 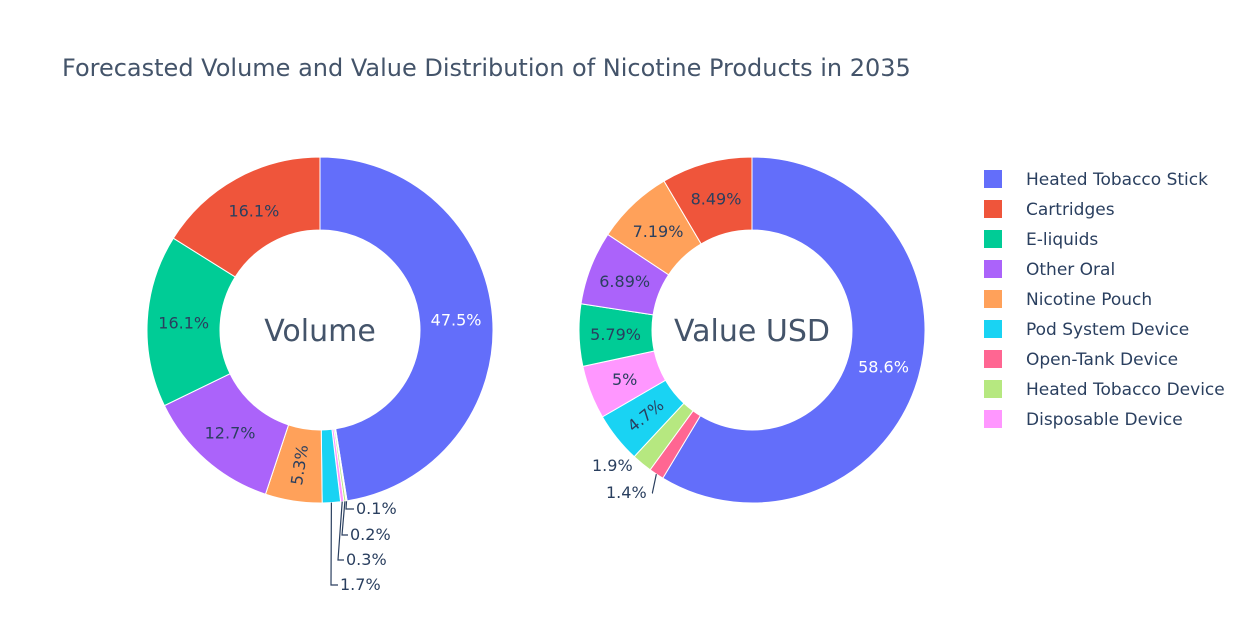 I want to click on legend-item-pod-system-device: Pod System Device, so click(x=1086, y=330).